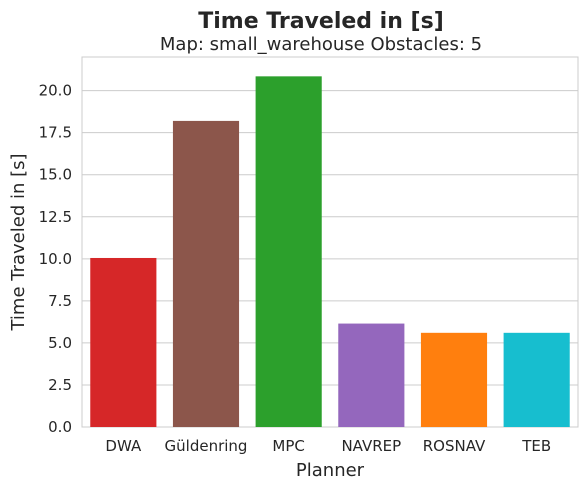 This screenshot has height=494, width=588. Describe the element at coordinates (328, 446) in the screenshot. I see `x-tick-labels: DWA Güldenring MPC NAVREP ROSNAV TEB` at that location.